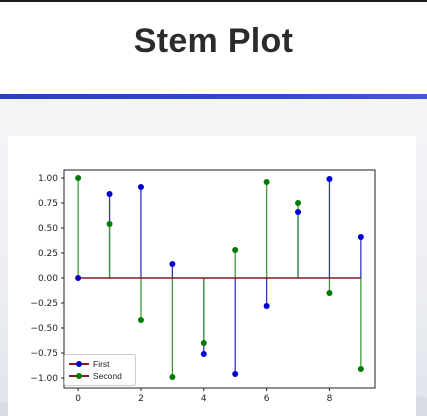 The image size is (427, 416). I want to click on y-axis-ticks: 1.00 0.75 0.50 0.25 0.00 −0.25 −0.50 −0.75 −1.00, so click(47, 279).